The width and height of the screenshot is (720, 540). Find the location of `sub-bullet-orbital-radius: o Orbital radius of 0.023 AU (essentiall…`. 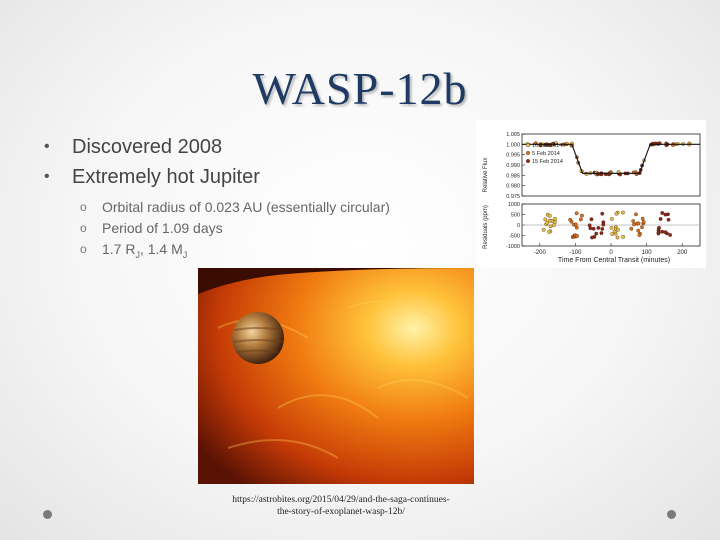

sub-bullet-orbital-radius: o Orbital radius of 0.023 AU (essentiall… is located at coordinates (234, 207).